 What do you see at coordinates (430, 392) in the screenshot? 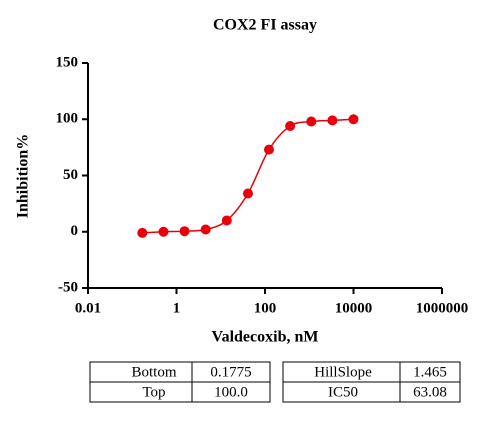
I see `table-cell: 63.08` at bounding box center [430, 392].